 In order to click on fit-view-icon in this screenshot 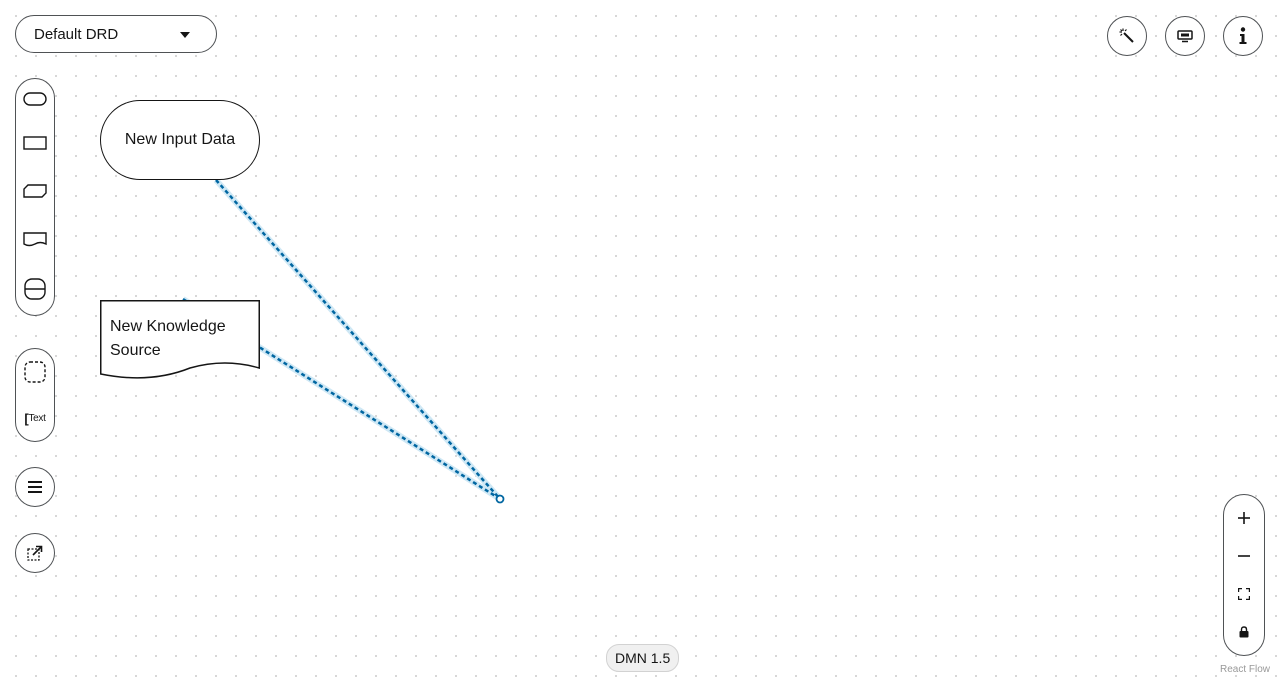, I will do `click(1244, 594)`.